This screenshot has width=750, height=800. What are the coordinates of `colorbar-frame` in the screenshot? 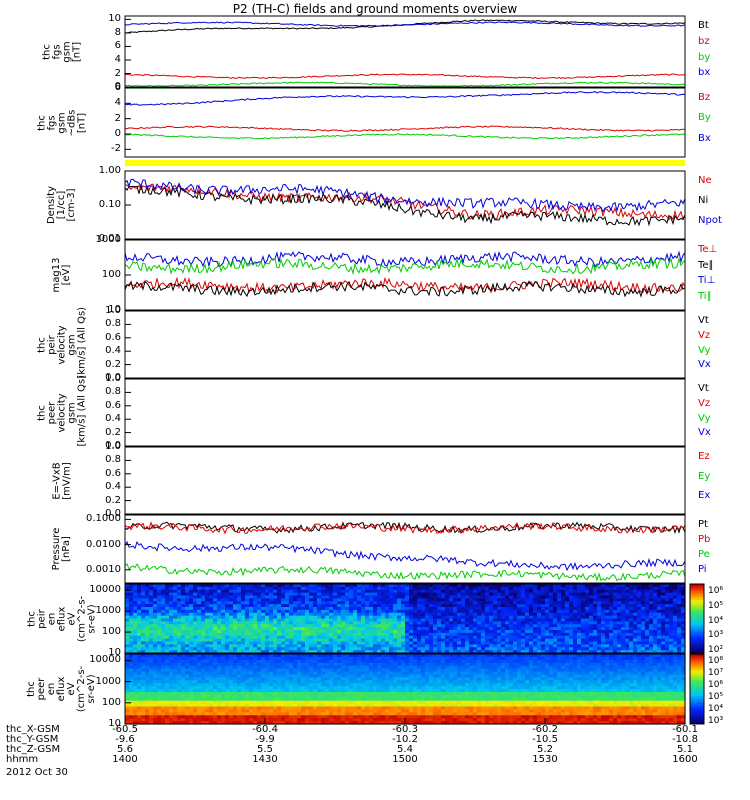 It's located at (697, 618).